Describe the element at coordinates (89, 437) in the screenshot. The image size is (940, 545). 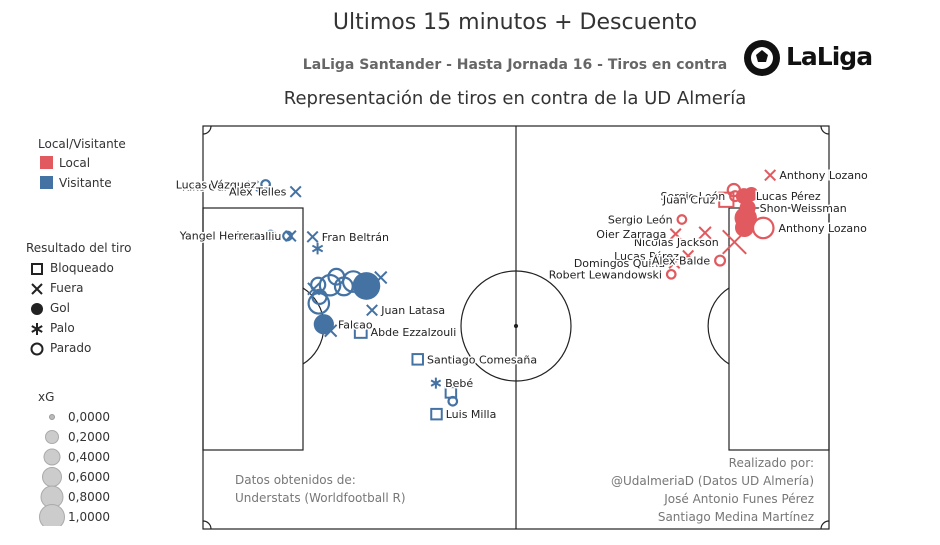
I see `xg-label-1: 0,2000` at that location.